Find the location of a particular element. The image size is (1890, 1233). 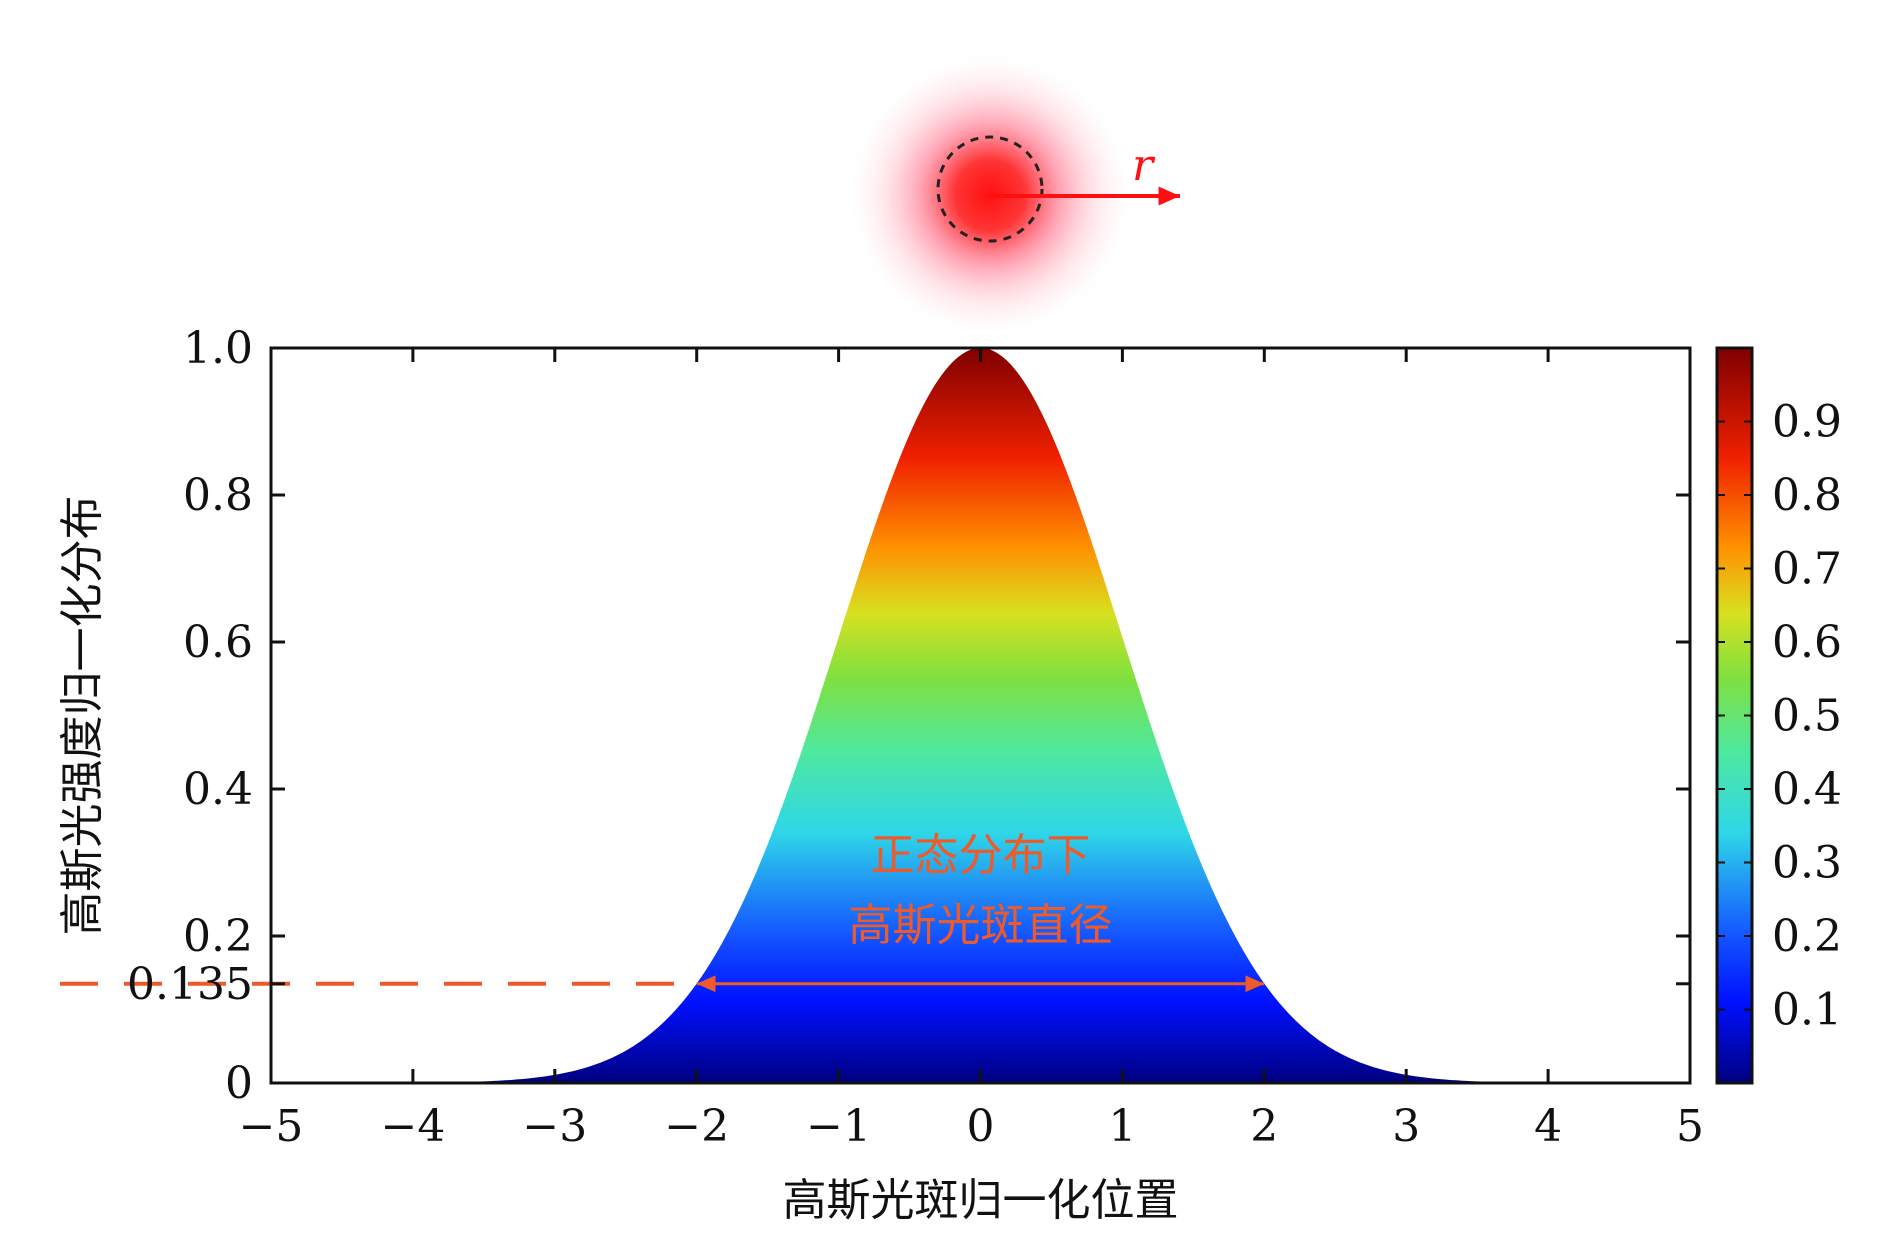

colorbar-tick-label: 0.9 is located at coordinates (1807, 422).